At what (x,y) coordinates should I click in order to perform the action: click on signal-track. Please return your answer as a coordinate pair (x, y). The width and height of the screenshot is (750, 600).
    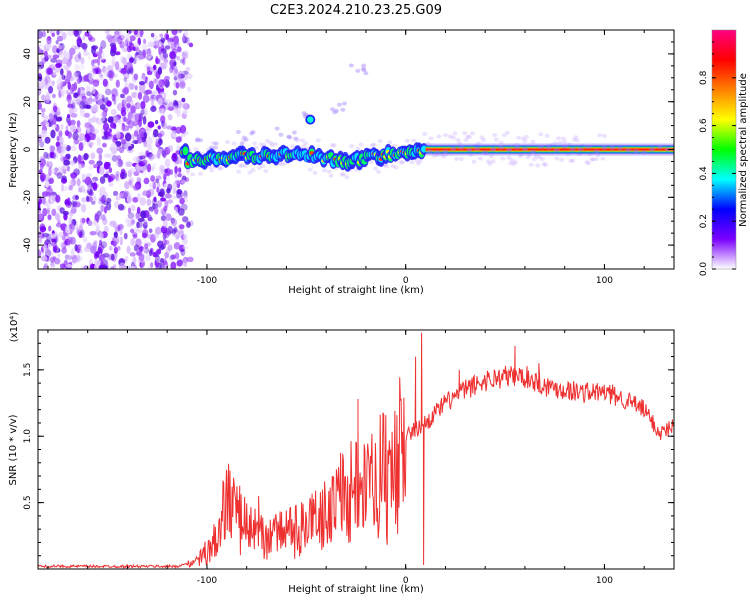
    Looking at the image, I should click on (426, 121).